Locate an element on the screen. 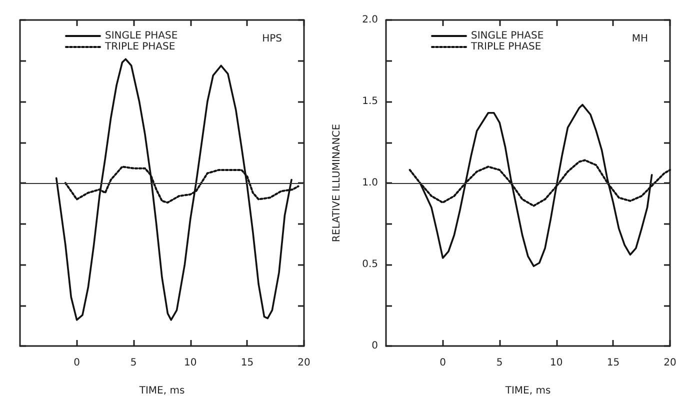  y-tick-label: 0 is located at coordinates (375, 346).